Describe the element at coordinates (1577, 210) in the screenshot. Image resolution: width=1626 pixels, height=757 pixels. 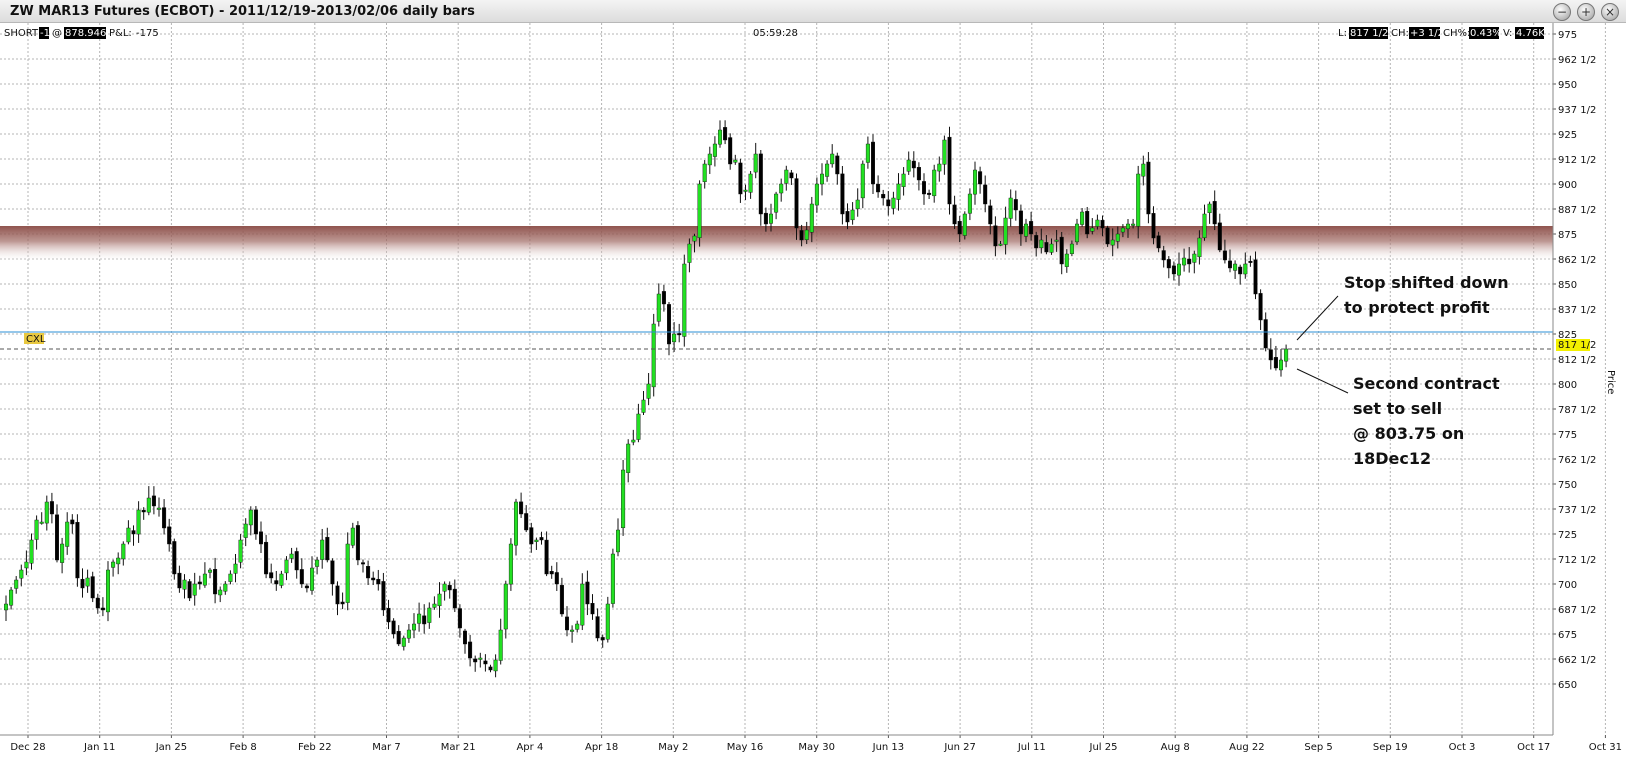
I see `y-tick-label: 887 1/2` at that location.